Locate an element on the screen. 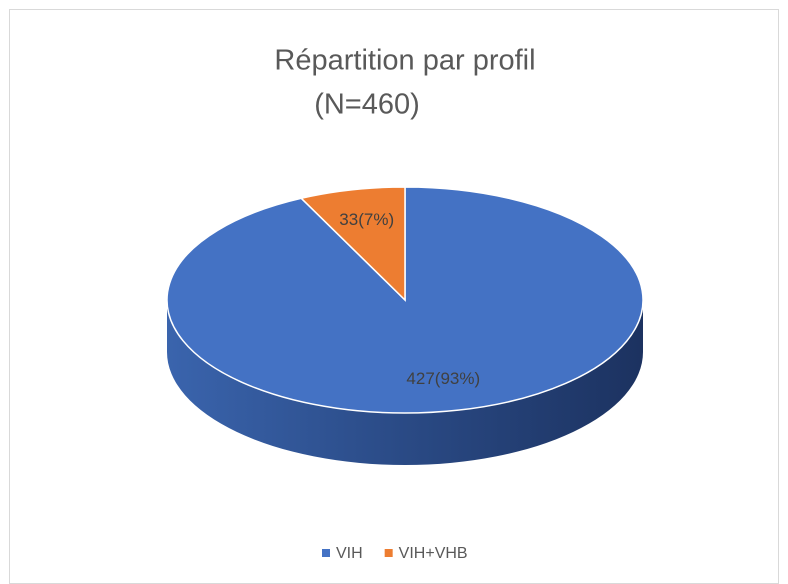  chart-subtitle: (N=460) is located at coordinates (367, 105).